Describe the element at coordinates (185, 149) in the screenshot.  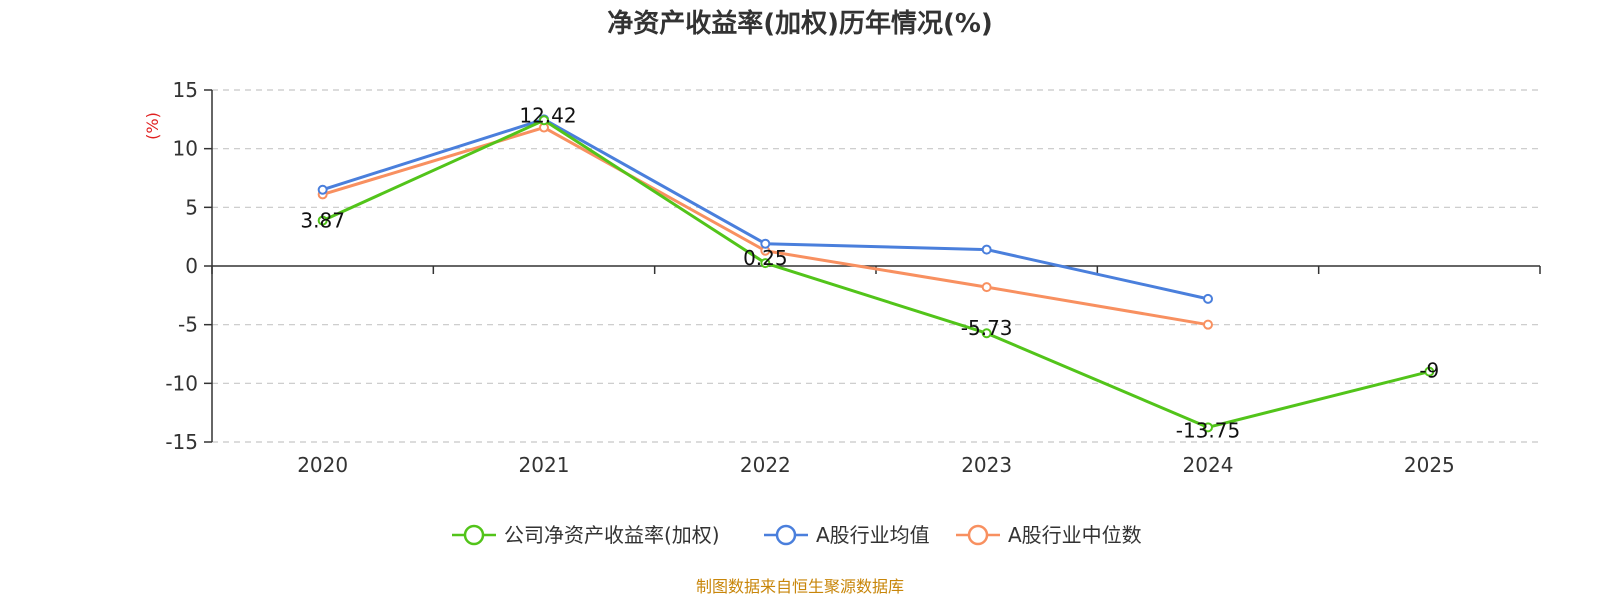
I see `y-tick-label: 10` at that location.